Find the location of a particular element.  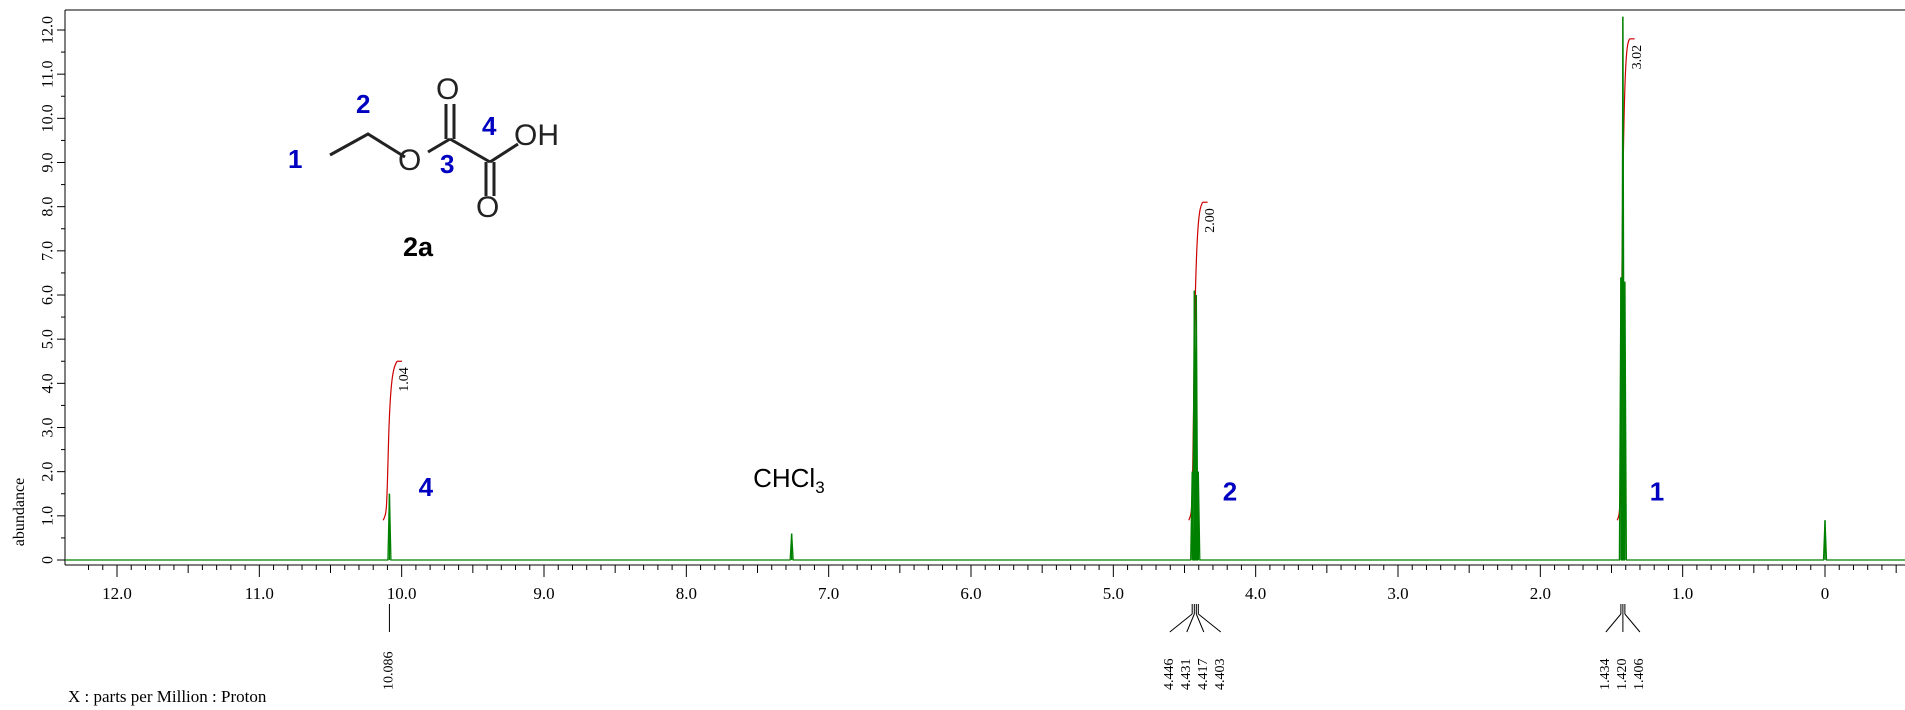

molecule-structure: O O OH O 1 2 3 4 2a is located at coordinates (423, 167).